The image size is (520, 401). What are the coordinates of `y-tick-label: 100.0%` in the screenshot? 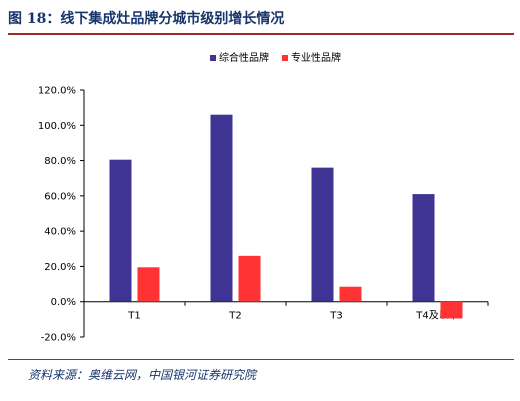 It's located at (57, 126).